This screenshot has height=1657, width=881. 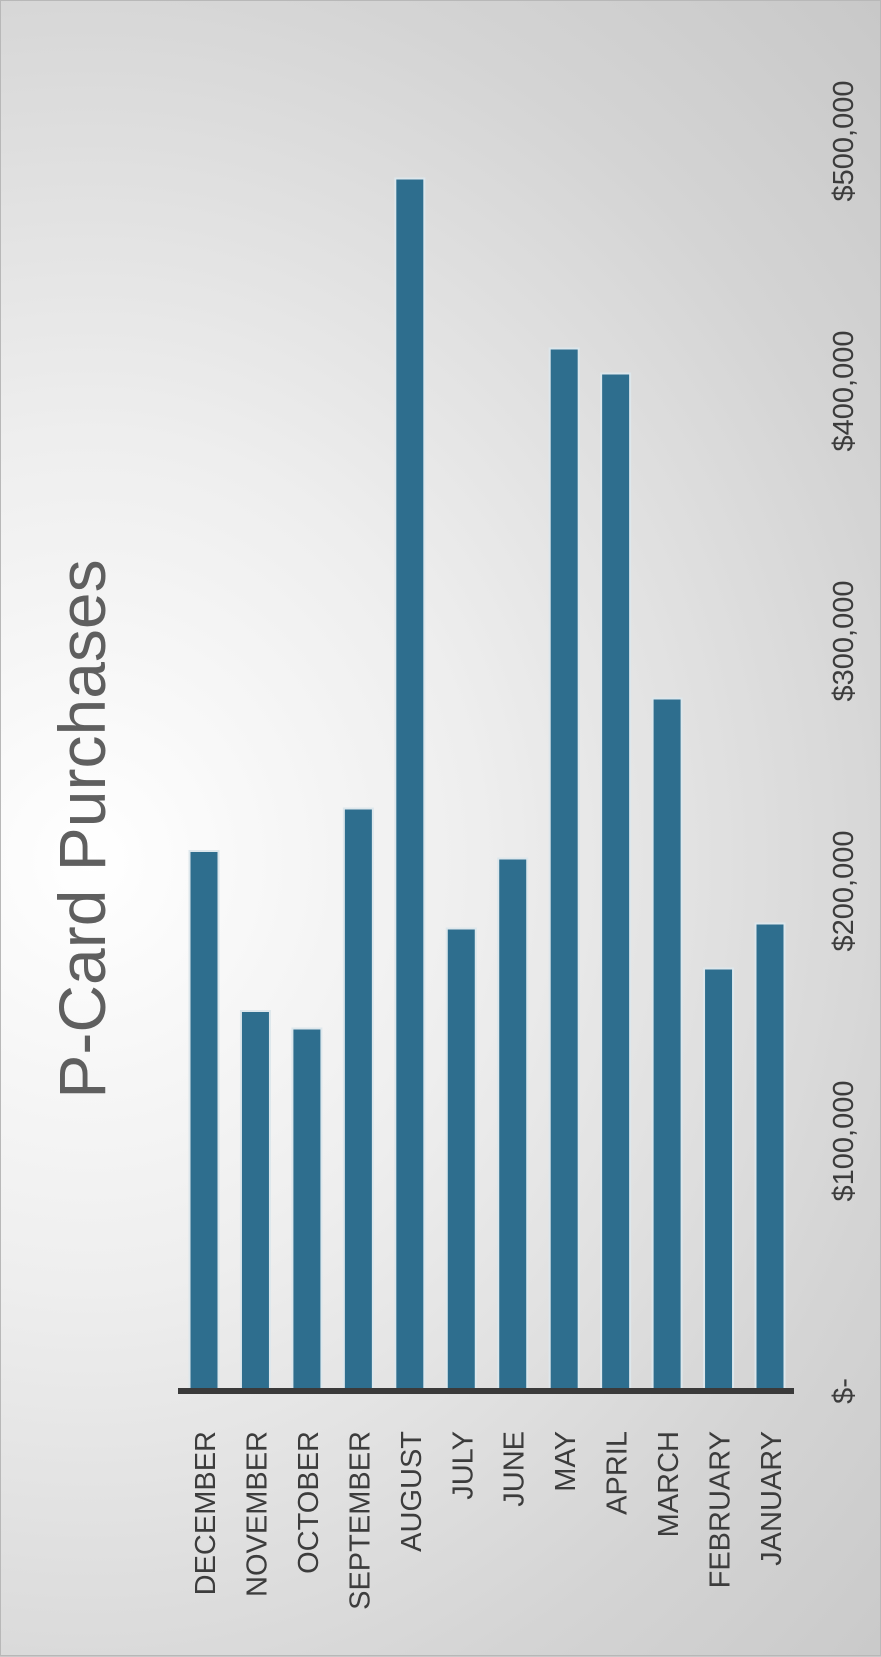 What do you see at coordinates (515, 1469) in the screenshot?
I see `category-label: JUNE` at bounding box center [515, 1469].